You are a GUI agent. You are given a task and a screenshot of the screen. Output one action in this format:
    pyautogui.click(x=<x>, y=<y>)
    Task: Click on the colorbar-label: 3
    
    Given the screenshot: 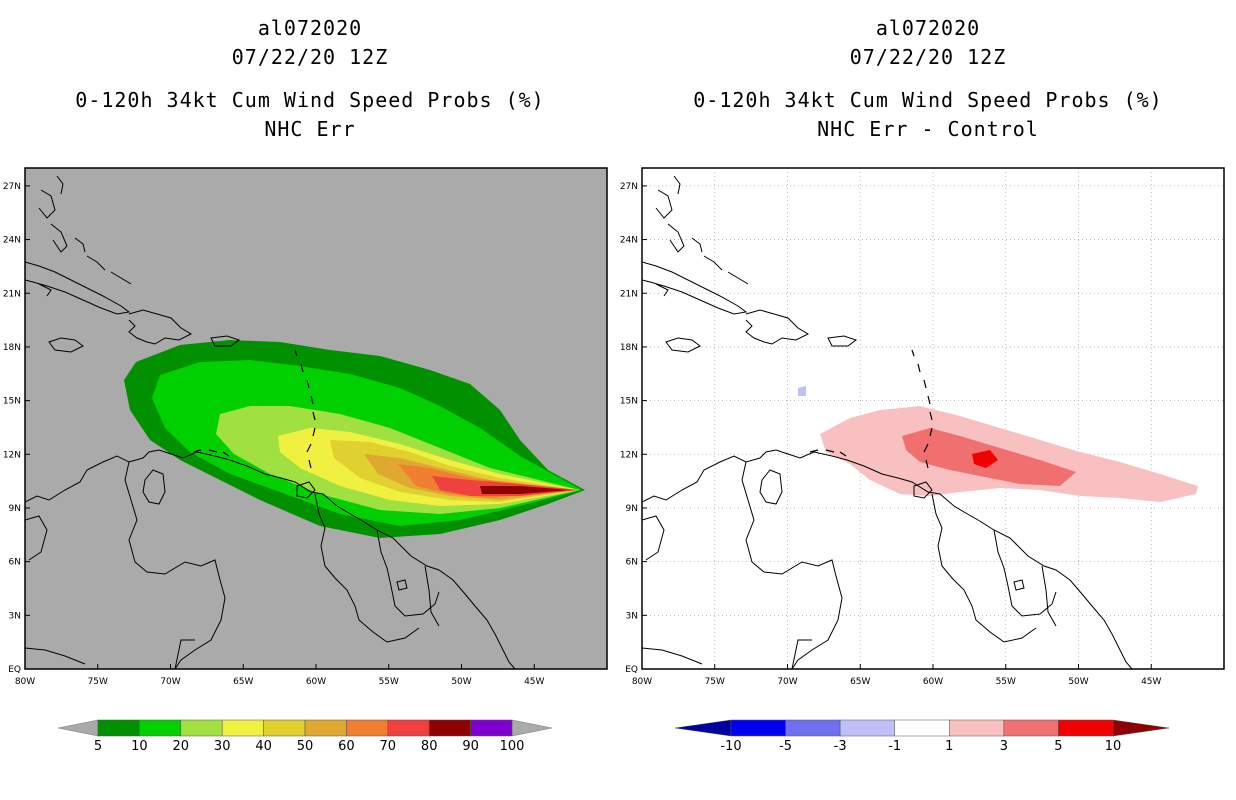 What is the action you would take?
    pyautogui.click(x=1004, y=746)
    